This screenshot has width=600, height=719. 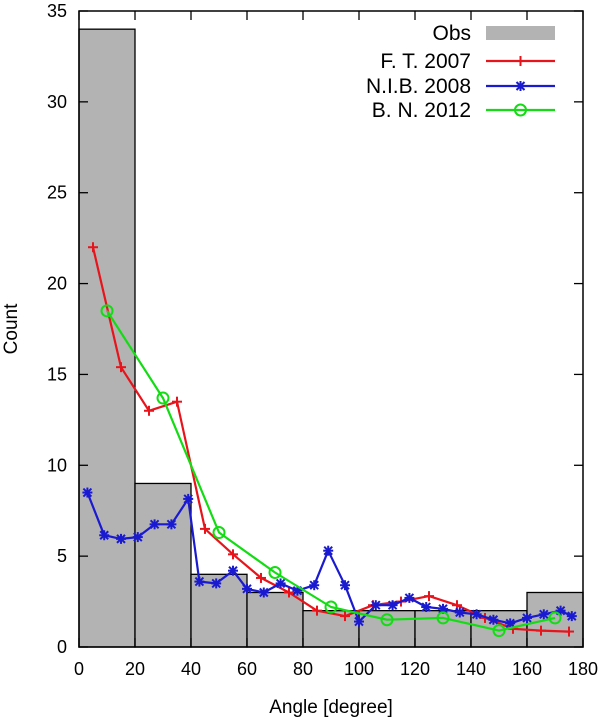 What do you see at coordinates (451, 33) in the screenshot?
I see `legend-label-obs: Obs` at bounding box center [451, 33].